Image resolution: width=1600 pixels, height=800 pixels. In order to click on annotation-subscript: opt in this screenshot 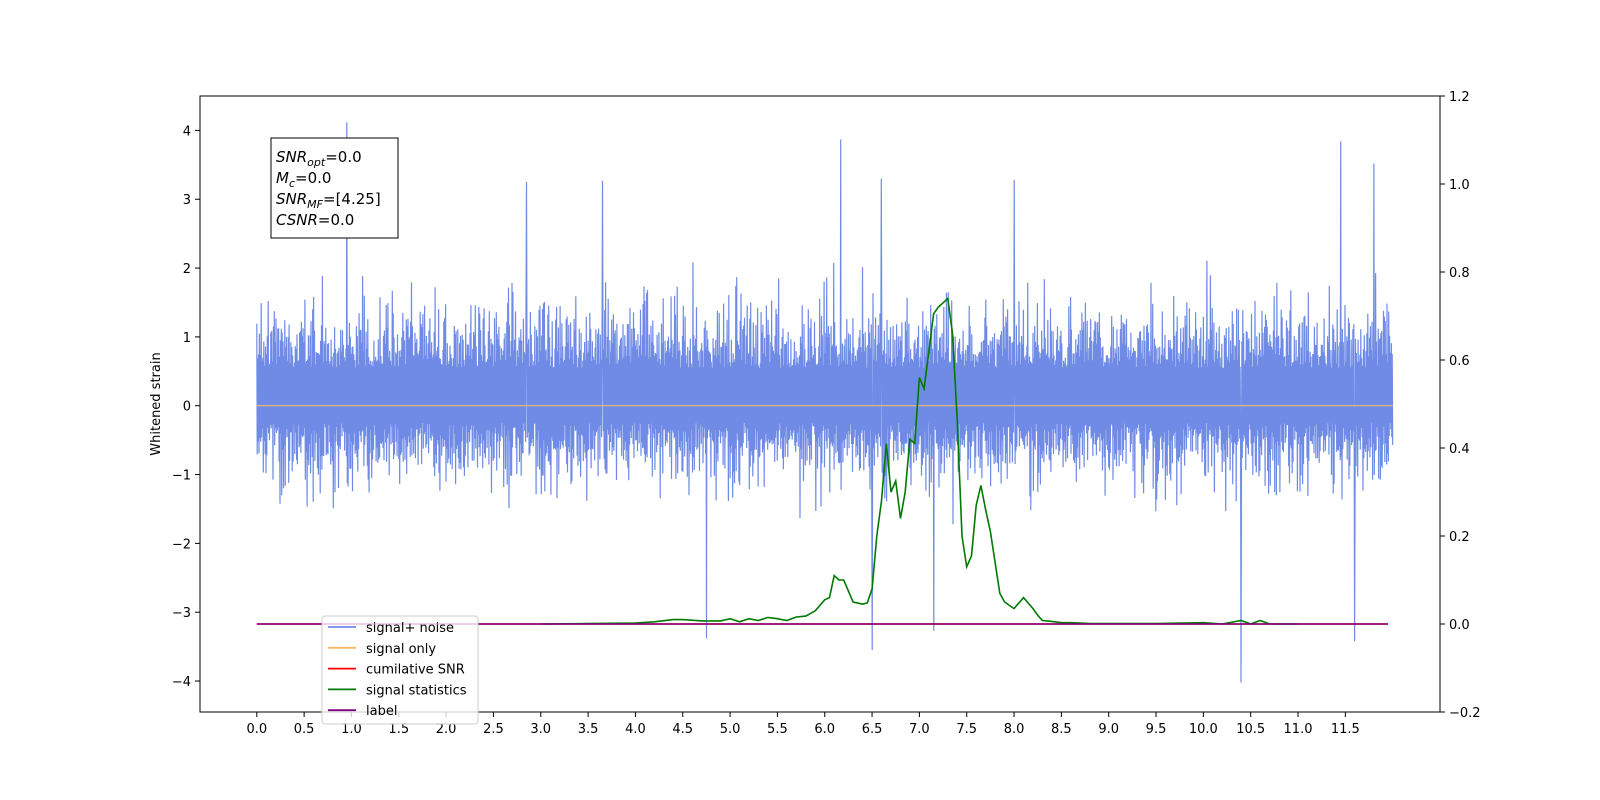, I will do `click(316, 162)`.